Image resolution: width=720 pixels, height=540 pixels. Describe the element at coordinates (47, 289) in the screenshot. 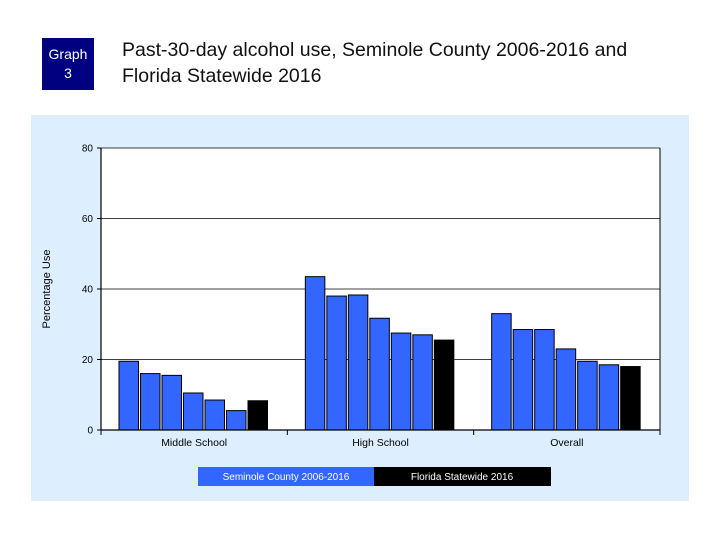

I see `y-axis-label: Percentage Use` at that location.